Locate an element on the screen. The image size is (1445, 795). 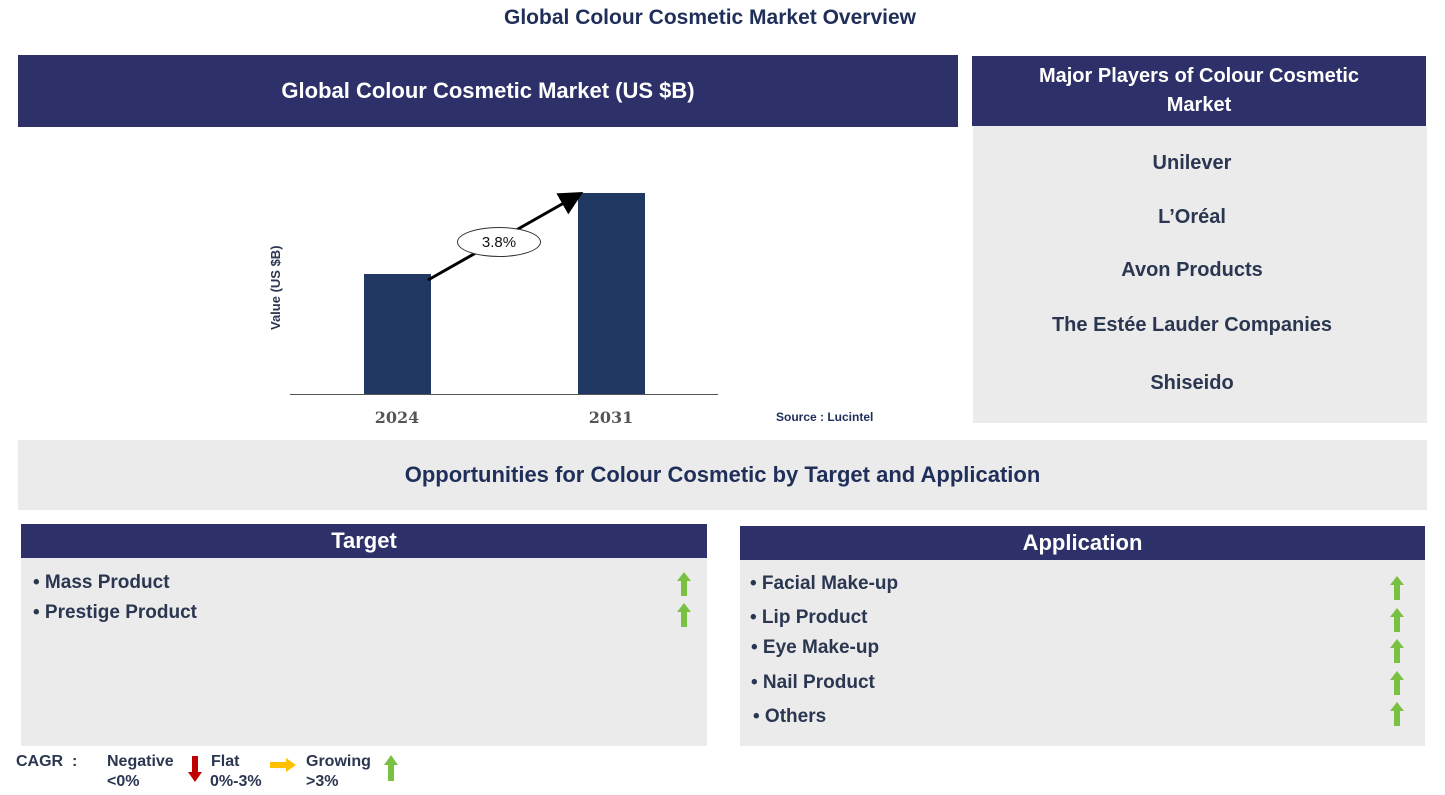
x-tick-2024: 2024 is located at coordinates (397, 417).